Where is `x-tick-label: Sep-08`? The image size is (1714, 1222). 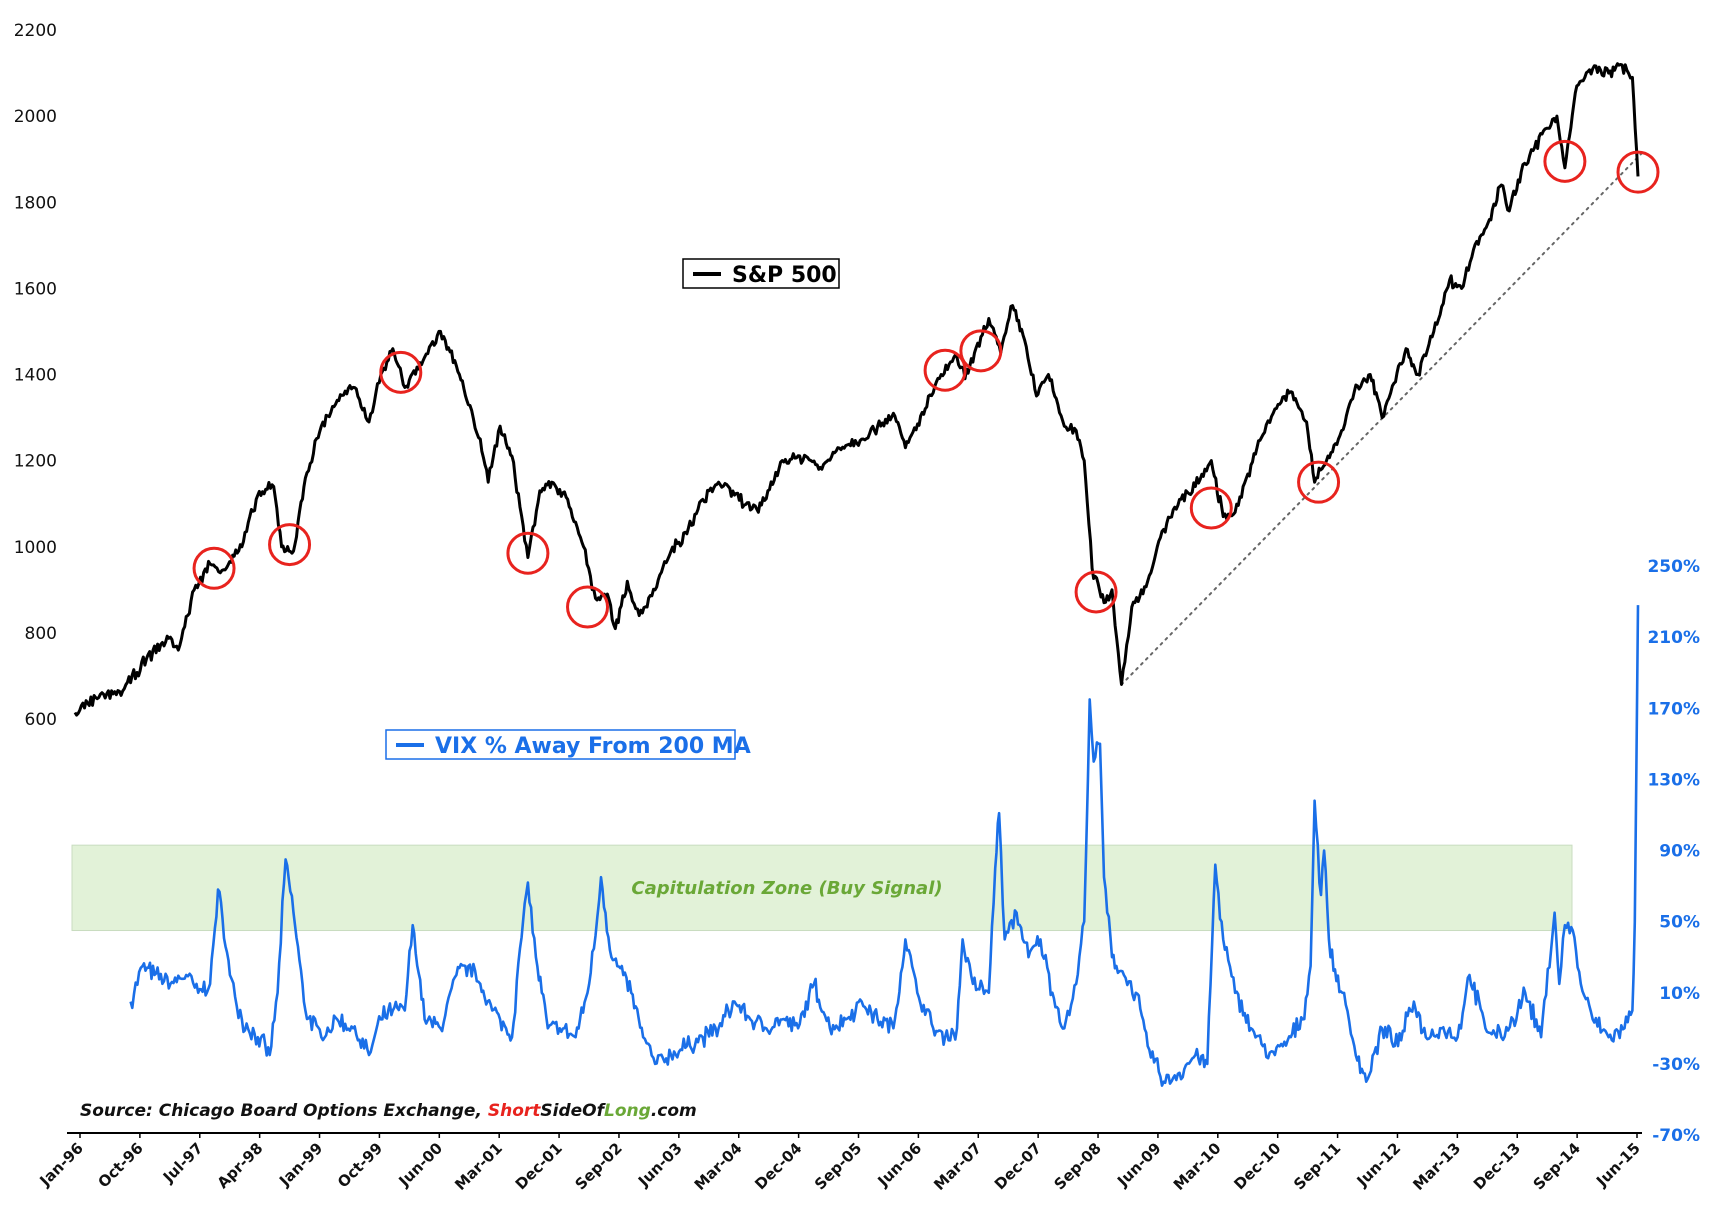
x-tick-label: Sep-08 is located at coordinates (1078, 1166).